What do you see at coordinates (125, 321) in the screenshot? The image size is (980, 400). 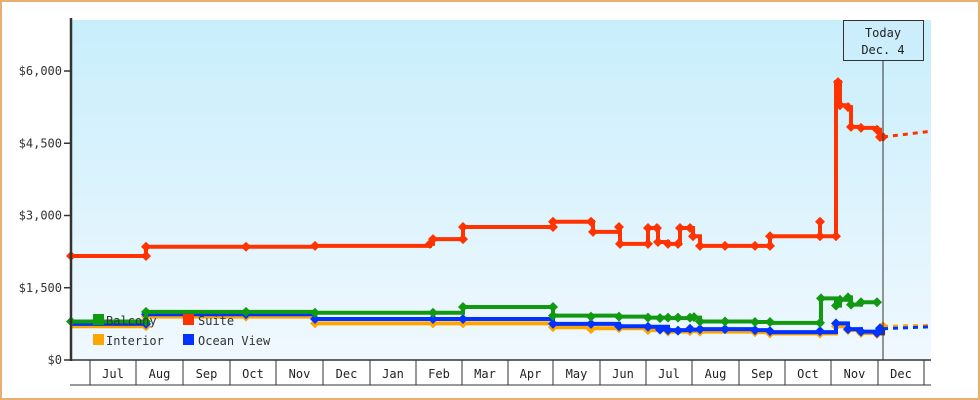 I see `legend-item-balcony: Balcony` at bounding box center [125, 321].